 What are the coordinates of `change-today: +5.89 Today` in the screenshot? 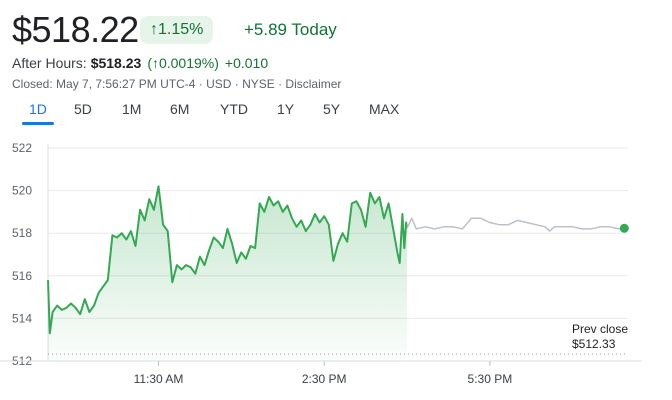 It's located at (290, 29).